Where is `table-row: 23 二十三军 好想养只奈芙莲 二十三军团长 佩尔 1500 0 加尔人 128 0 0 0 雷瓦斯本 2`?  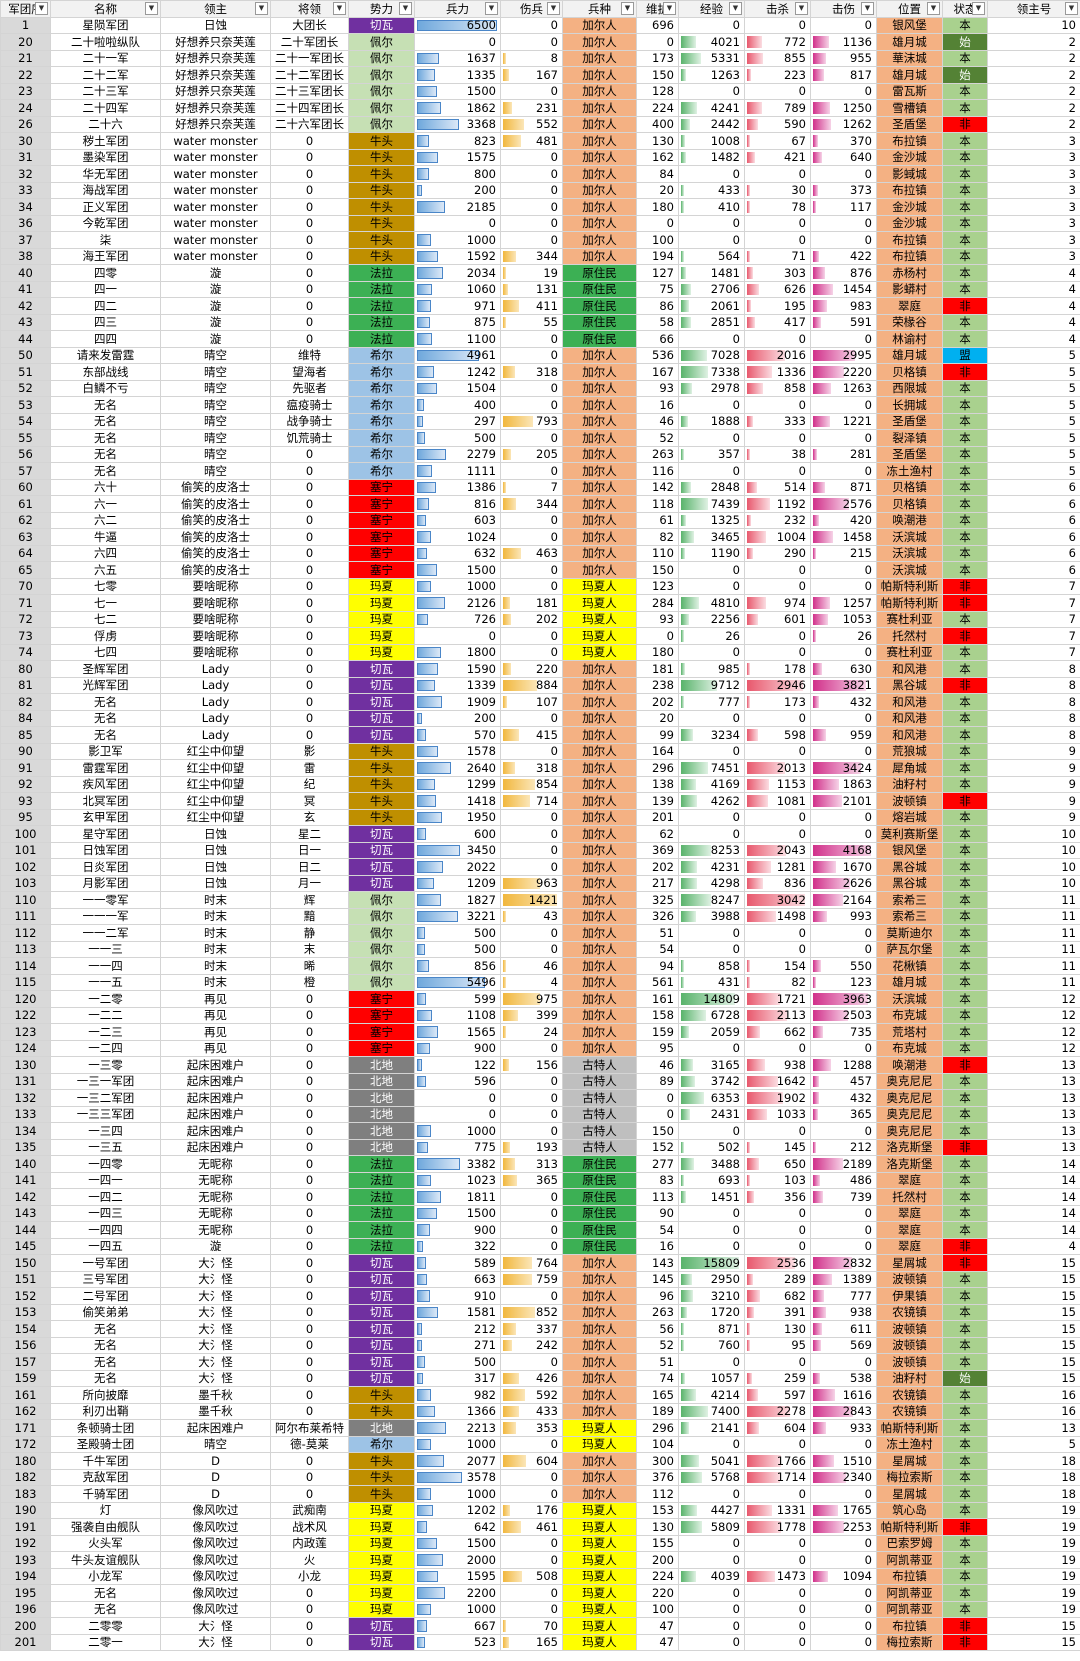
table-row: 23 二十三军 好想养只奈芙莲 二十三军团长 佩尔 1500 0 加尔人 128 0 0 0 雷瓦斯本 2 is located at coordinates (540, 91).